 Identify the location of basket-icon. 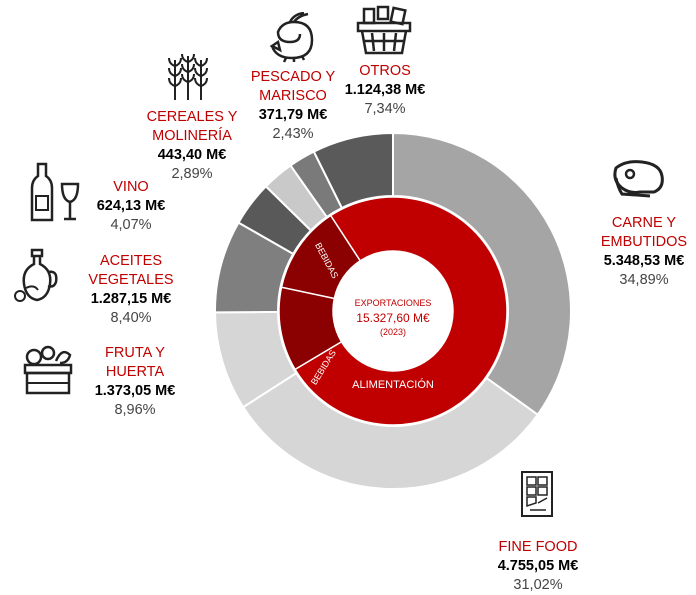
(384, 30).